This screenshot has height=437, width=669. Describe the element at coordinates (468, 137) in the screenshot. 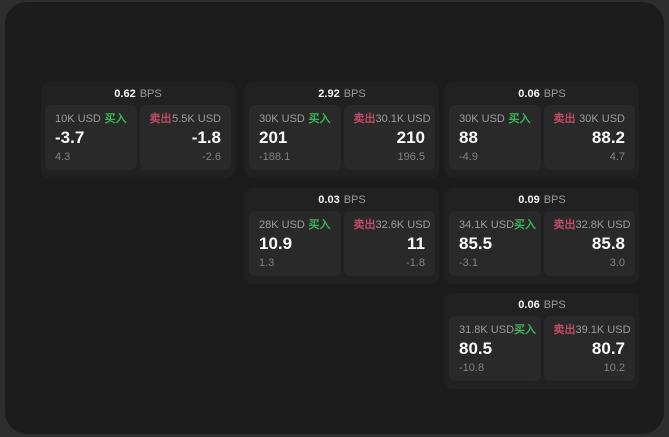

I see `buy-price: 88` at that location.